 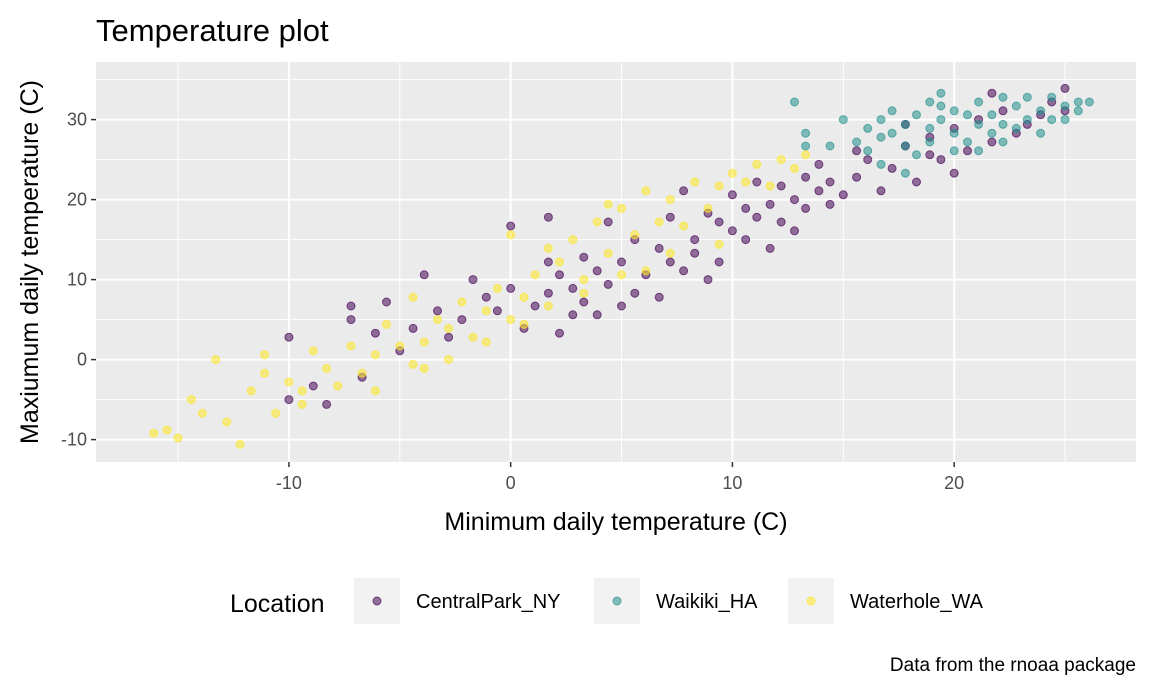 I want to click on y-axis-title: Maxiumum daily temperature (C), so click(x=30, y=262).